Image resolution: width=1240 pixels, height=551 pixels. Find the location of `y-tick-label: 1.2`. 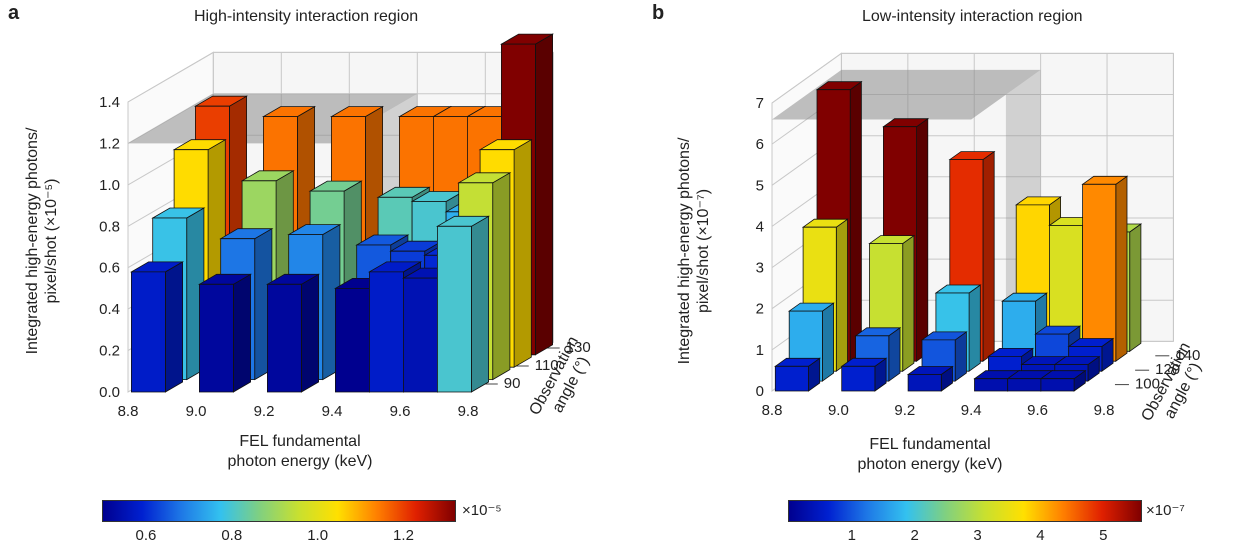

y-tick-label: 1.2 is located at coordinates (109, 143).